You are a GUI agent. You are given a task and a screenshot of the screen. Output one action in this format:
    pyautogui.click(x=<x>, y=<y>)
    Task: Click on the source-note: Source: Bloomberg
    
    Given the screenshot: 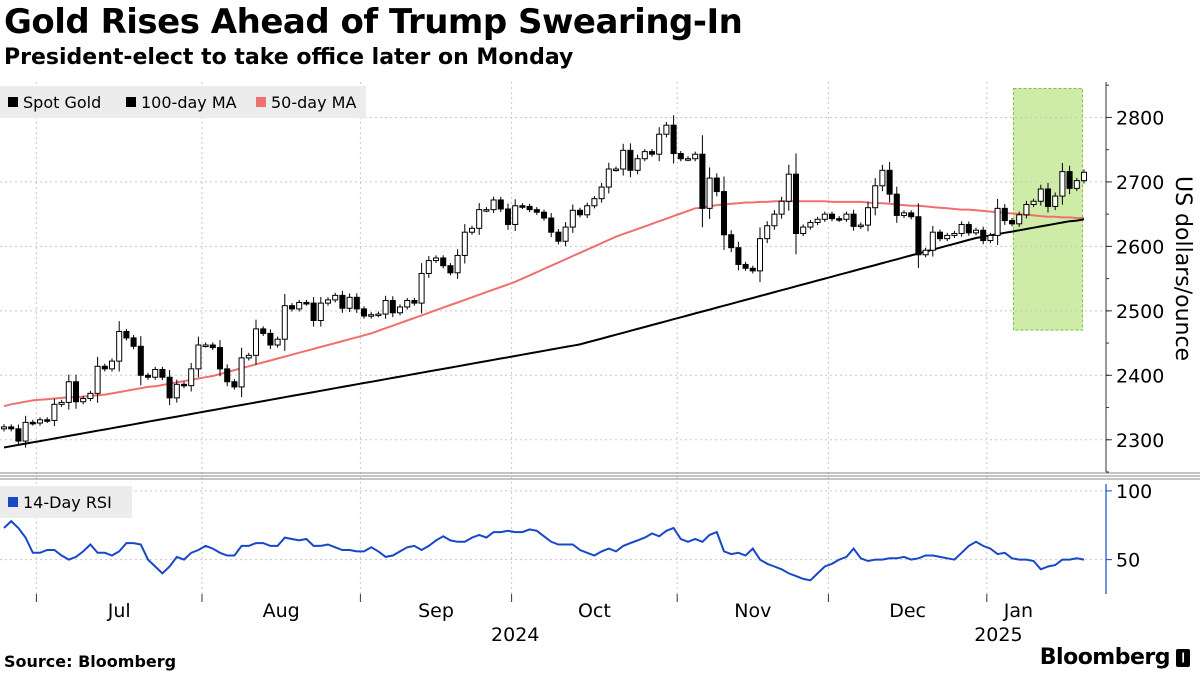 What is the action you would take?
    pyautogui.click(x=90, y=661)
    